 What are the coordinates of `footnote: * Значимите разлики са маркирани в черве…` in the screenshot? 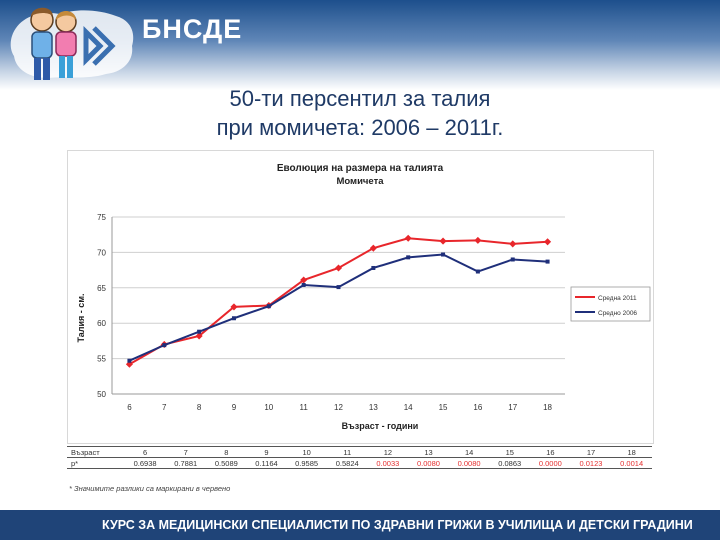 It's located at (150, 488).